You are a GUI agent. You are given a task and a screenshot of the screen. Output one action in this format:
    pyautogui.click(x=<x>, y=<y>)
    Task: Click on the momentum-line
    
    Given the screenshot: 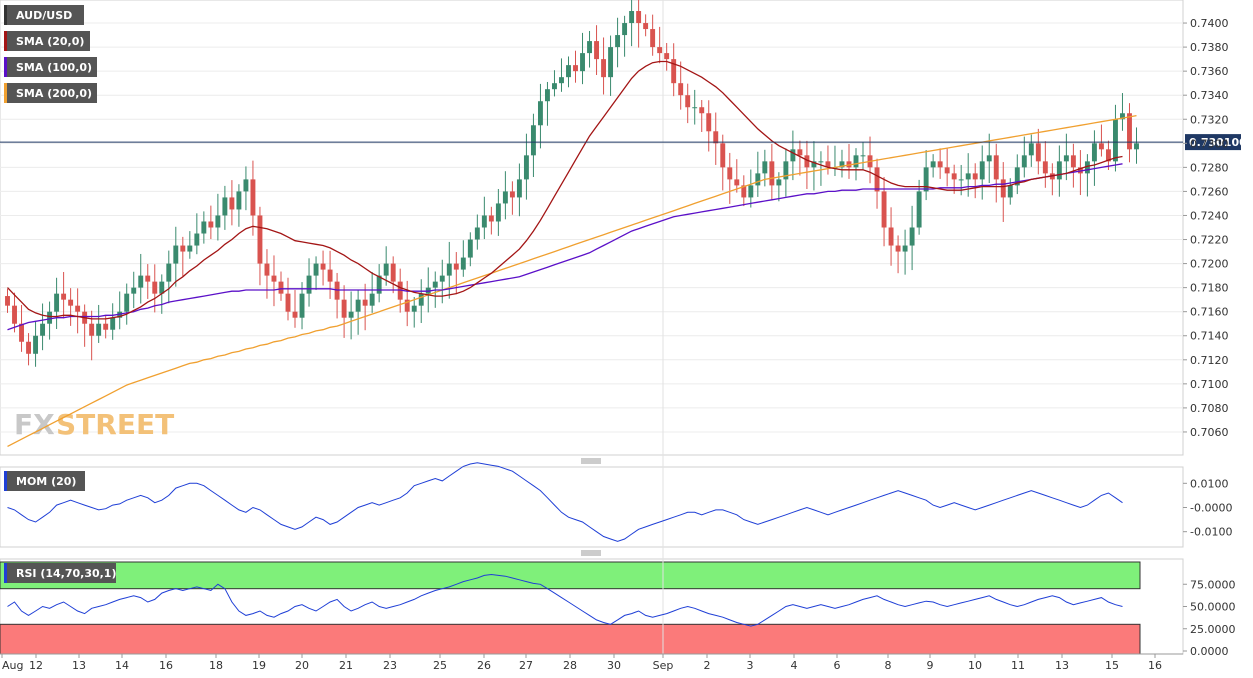 What is the action you would take?
    pyautogui.click(x=565, y=502)
    